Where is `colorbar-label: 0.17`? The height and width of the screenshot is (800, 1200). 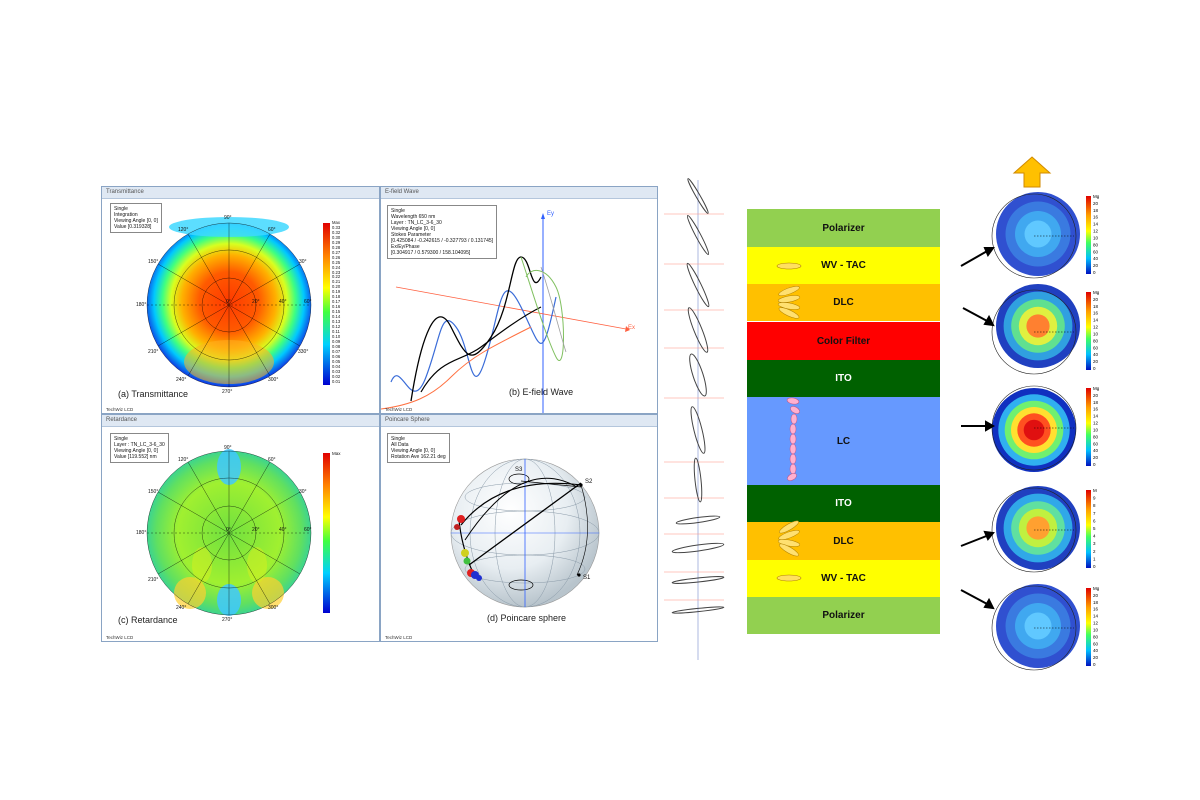
colorbar-label: 0.17 is located at coordinates (336, 302).